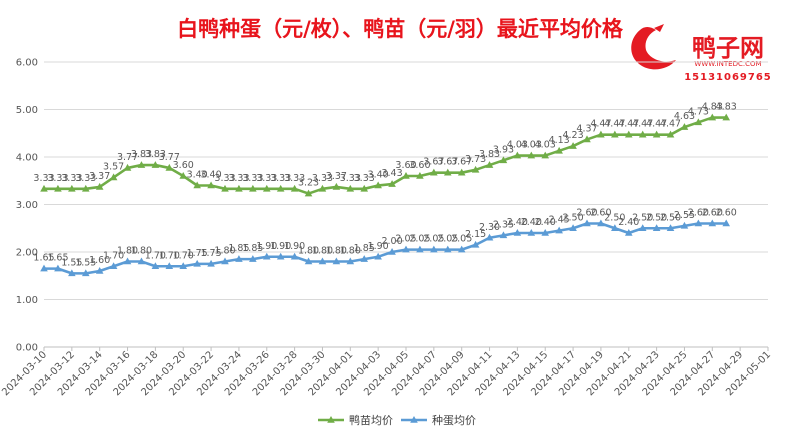 The image size is (800, 442). Describe the element at coordinates (155, 255) in the screenshot. I see `data-label: 1.70` at that location.